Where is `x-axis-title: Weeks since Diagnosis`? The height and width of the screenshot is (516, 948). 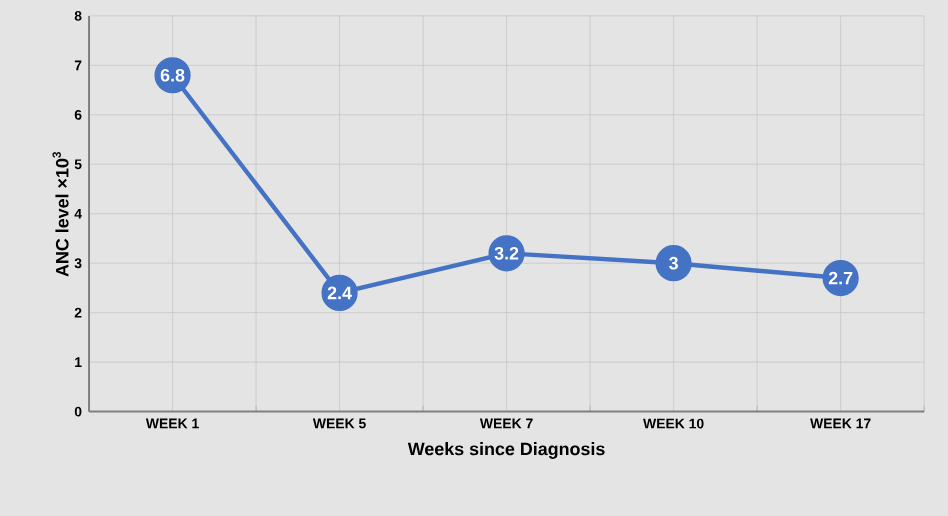
x-axis-title: Weeks since Diagnosis is located at coordinates (506, 450).